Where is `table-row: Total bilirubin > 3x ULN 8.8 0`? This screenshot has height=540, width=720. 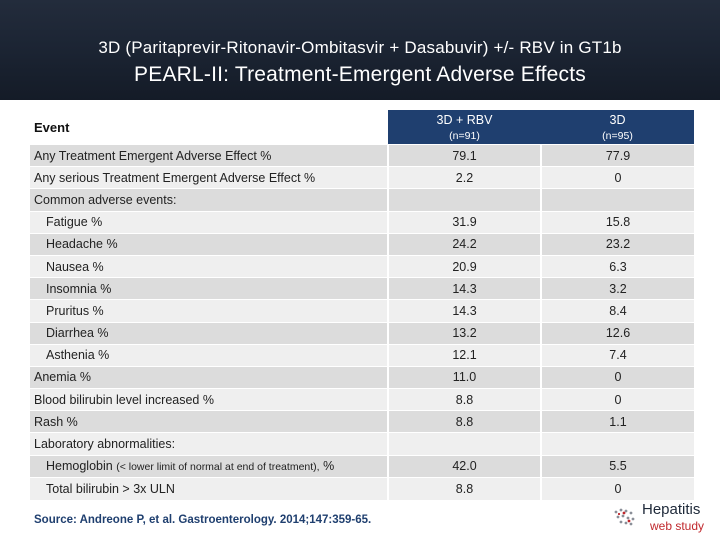 table-row: Total bilirubin > 3x ULN 8.8 0 is located at coordinates (362, 488).